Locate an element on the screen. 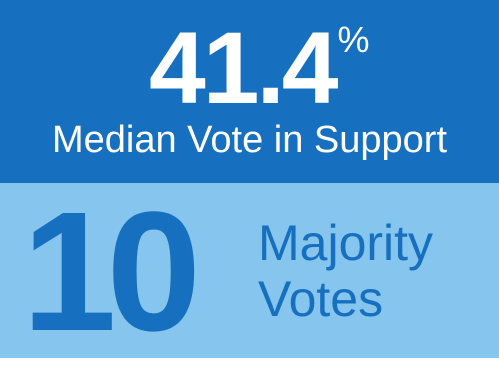  median-support-value: 41.4 is located at coordinates (244, 68).